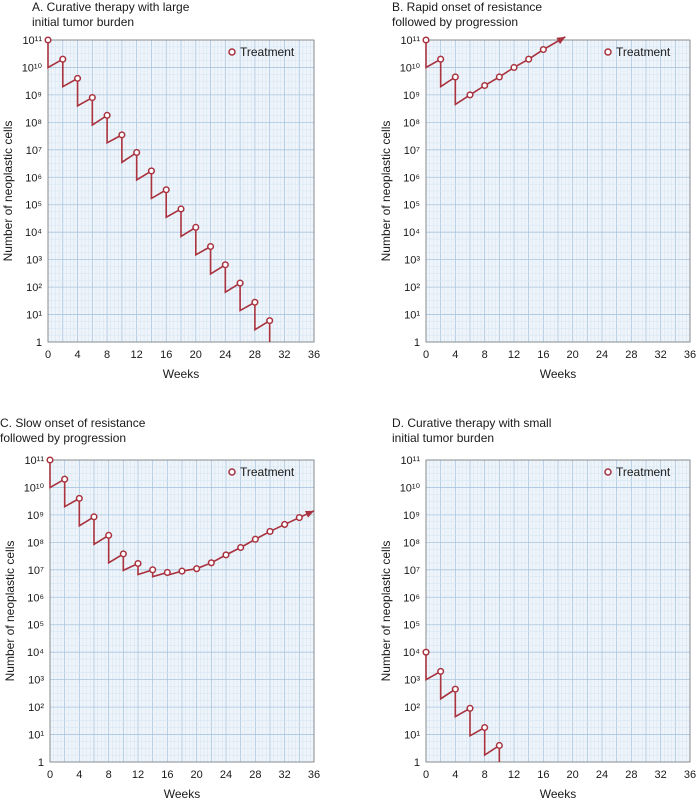 This screenshot has width=697, height=806. I want to click on x-tick-label: 24, so click(226, 775).